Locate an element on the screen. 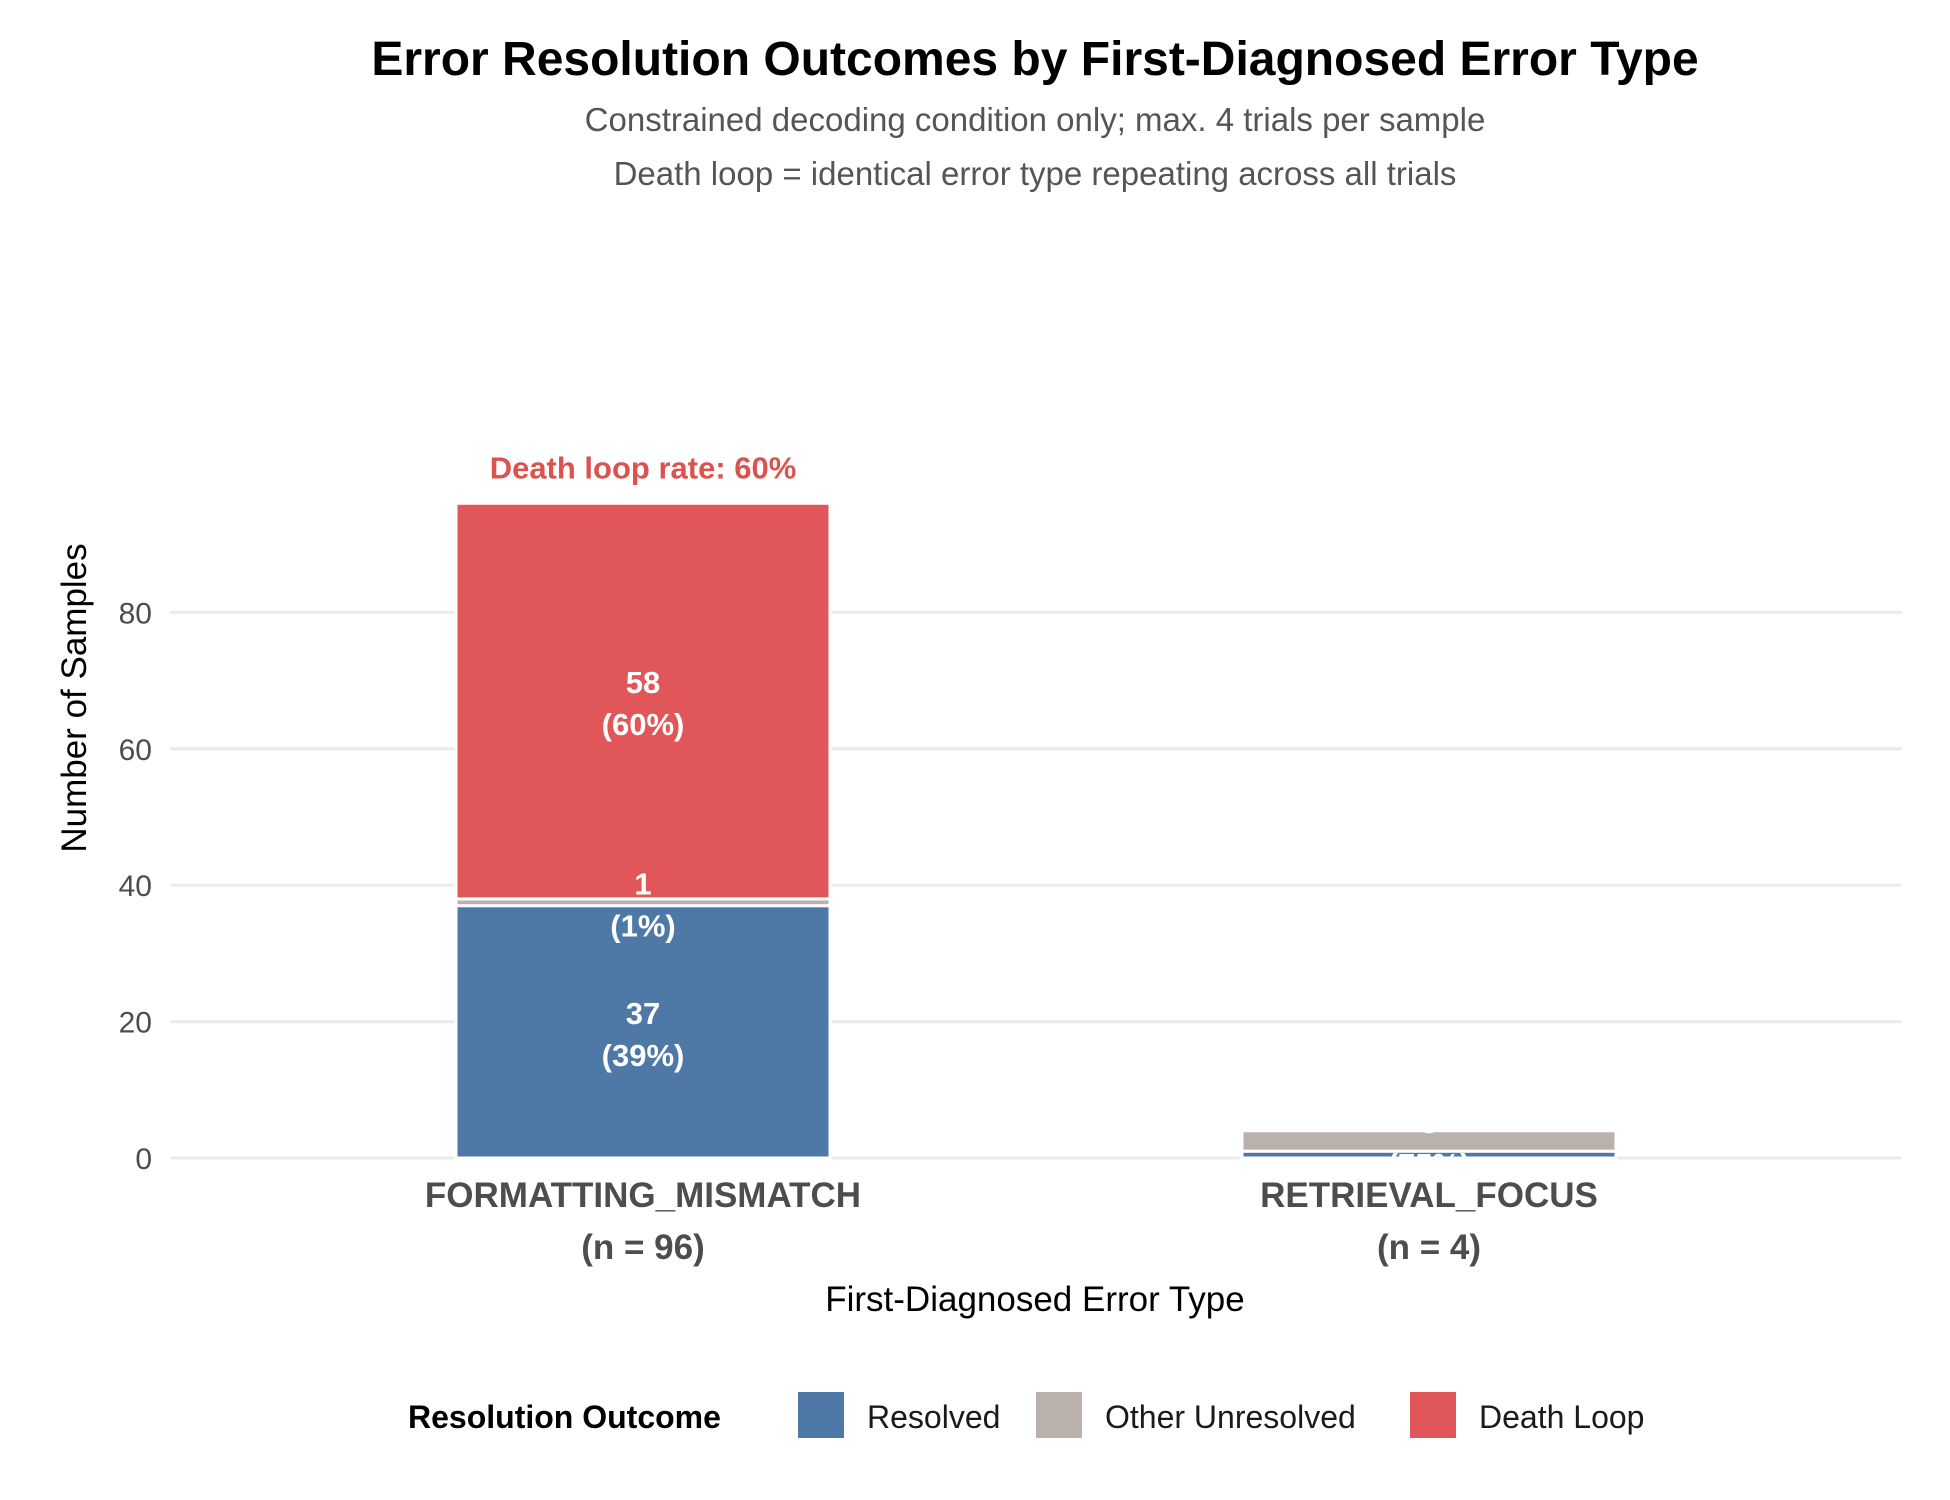  legend-title: Resolution Outcome is located at coordinates (564, 1417).